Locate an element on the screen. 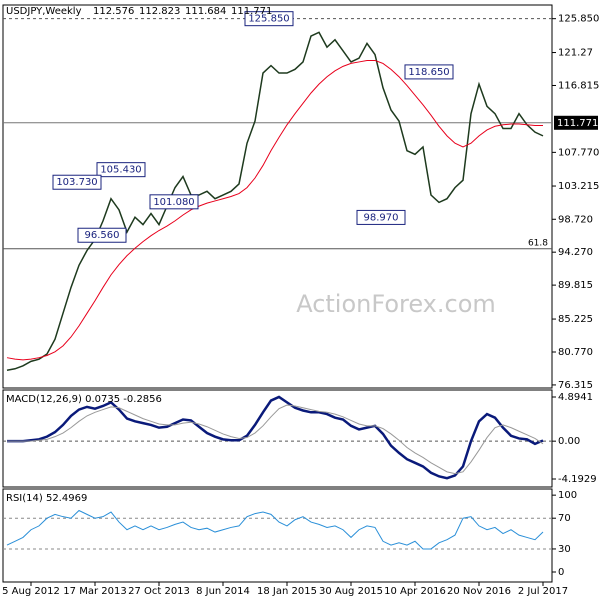 The width and height of the screenshot is (600, 600). y-tick-label: 30 is located at coordinates (564, 549).